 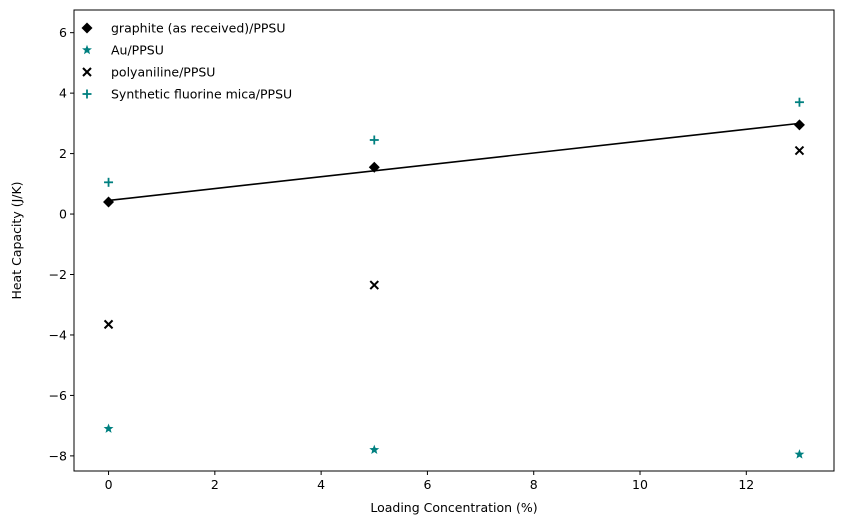 What do you see at coordinates (58, 455) in the screenshot?
I see `y-tick-label: −8` at bounding box center [58, 455].